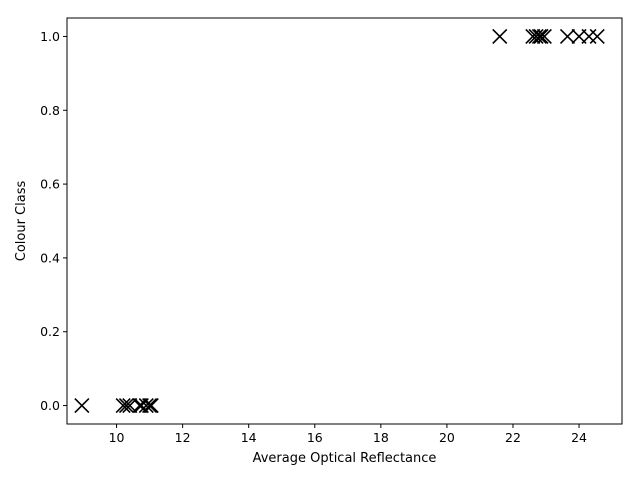 The image size is (640, 480). What do you see at coordinates (50, 36) in the screenshot?
I see `y-tick-label: 1.0` at bounding box center [50, 36].